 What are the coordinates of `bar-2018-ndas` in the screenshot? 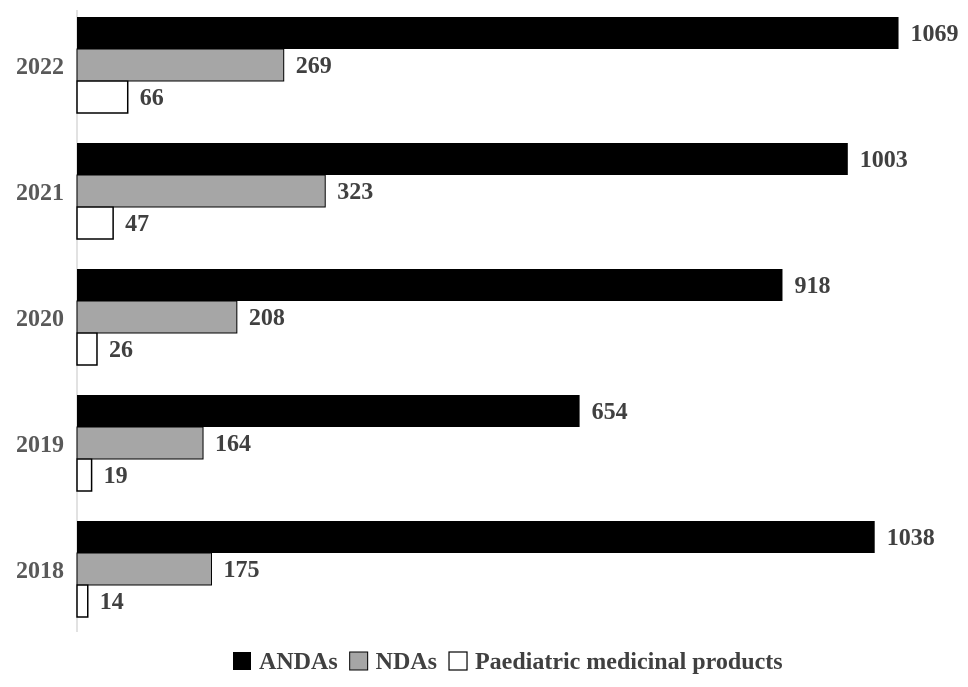 It's located at (144, 569).